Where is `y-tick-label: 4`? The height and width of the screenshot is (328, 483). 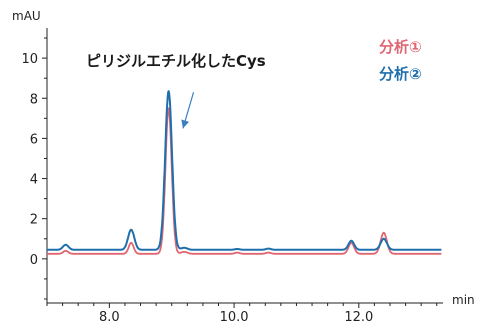
y-tick-label: 4 is located at coordinates (34, 180).